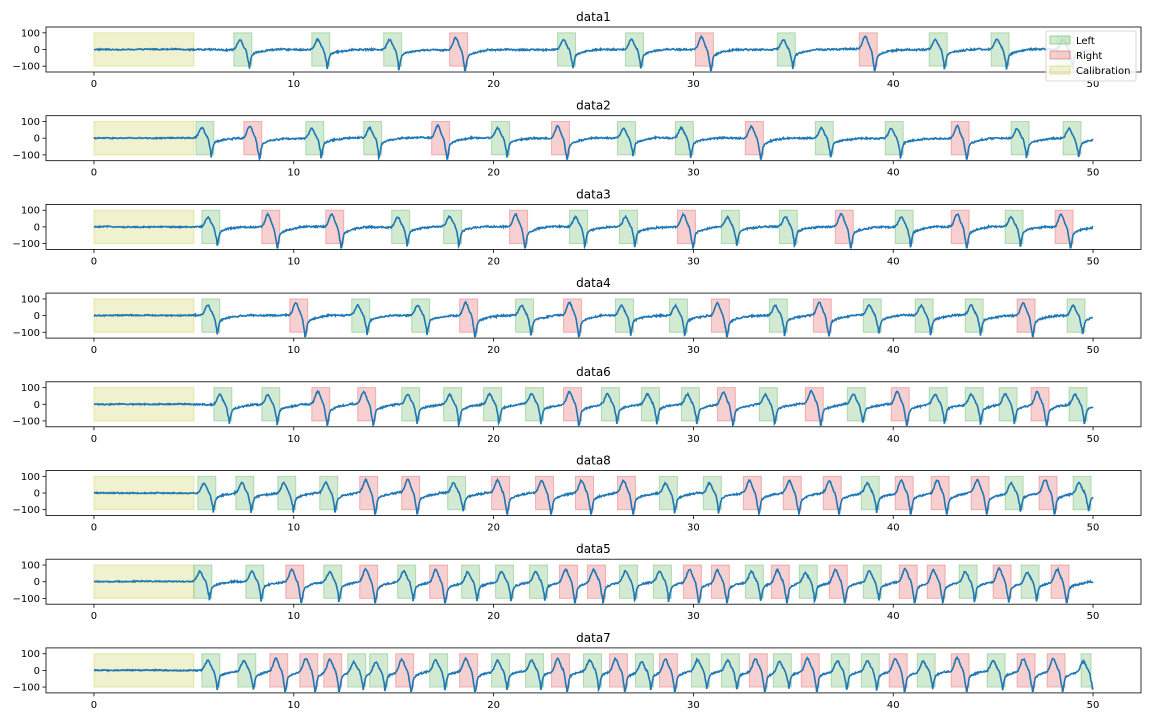 This screenshot has width=1152, height=724. I want to click on chart-panel-data3: data31000−1000 10 20 30 40 50, so click(577, 227).